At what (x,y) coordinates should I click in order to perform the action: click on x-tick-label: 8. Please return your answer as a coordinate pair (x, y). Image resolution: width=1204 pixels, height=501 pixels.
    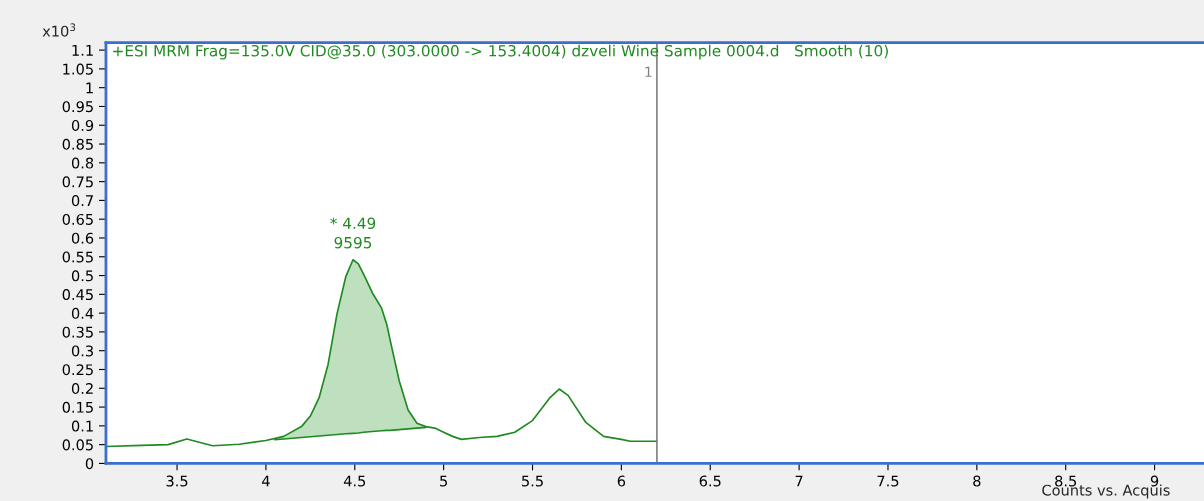
    Looking at the image, I should click on (977, 481).